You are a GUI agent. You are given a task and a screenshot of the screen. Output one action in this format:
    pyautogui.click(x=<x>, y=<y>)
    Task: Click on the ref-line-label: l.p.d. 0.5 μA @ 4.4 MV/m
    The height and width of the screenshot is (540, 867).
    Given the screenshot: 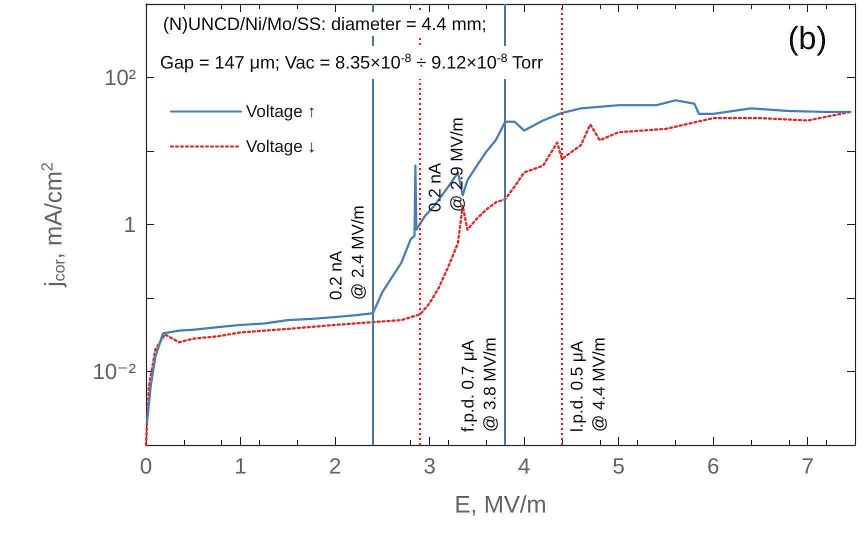 What is the action you would take?
    pyautogui.click(x=587, y=384)
    